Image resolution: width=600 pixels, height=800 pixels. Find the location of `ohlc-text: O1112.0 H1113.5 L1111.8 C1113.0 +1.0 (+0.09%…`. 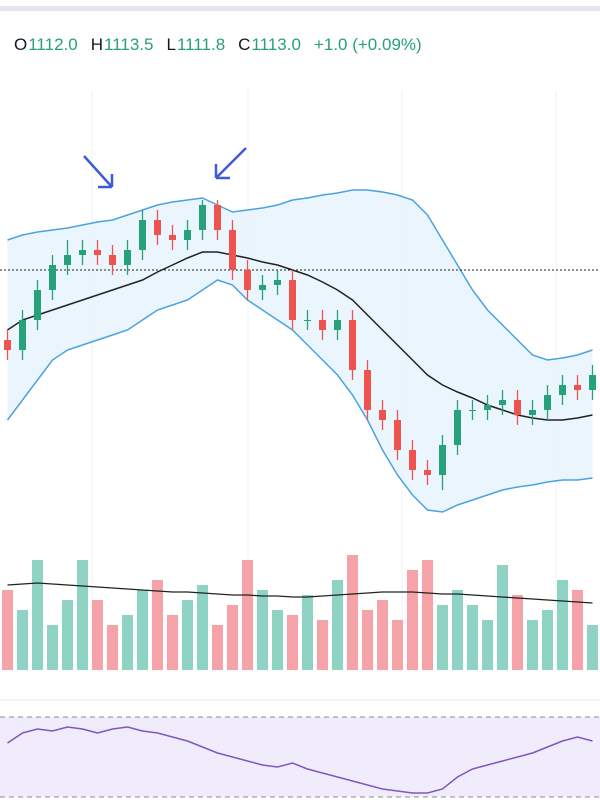

ohlc-text: O1112.0 H1113.5 L1111.8 C1113.0 +1.0 (+0.09%… is located at coordinates (218, 44).